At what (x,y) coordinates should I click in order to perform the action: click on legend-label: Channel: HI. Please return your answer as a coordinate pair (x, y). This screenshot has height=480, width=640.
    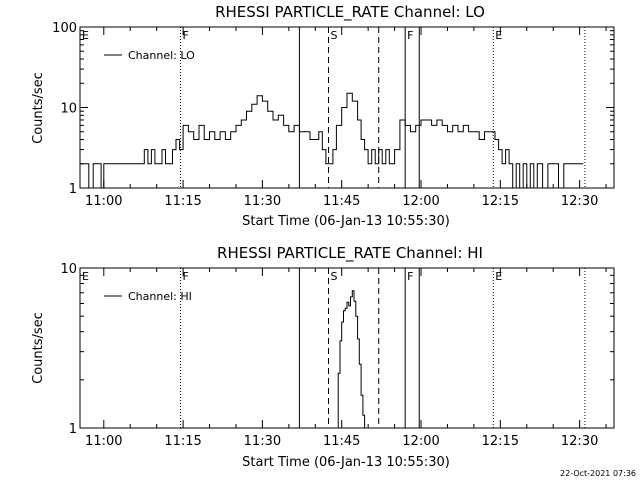
    Looking at the image, I should click on (160, 296).